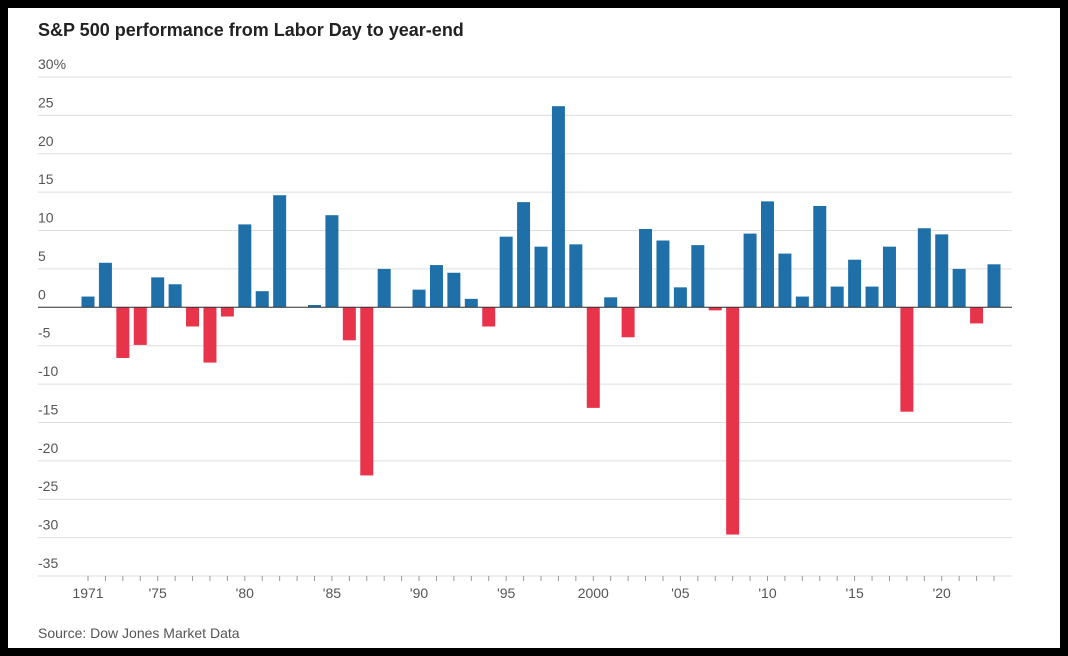  I want to click on x-tick-label: '10, so click(767, 593).